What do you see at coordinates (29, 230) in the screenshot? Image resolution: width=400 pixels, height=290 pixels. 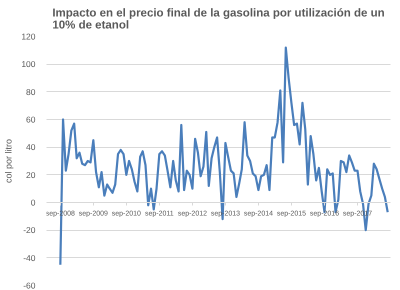 I see `y-tick-label: -20` at bounding box center [29, 230].